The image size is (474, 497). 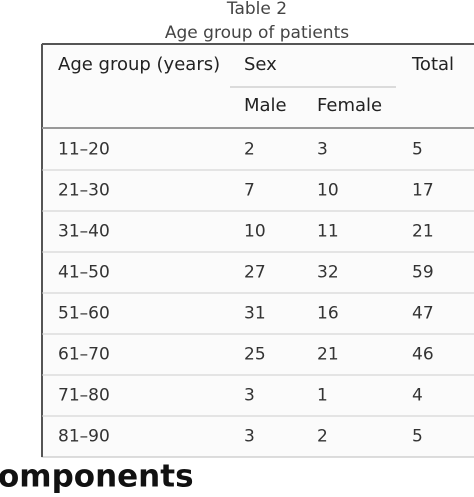 What do you see at coordinates (257, 33) in the screenshot?
I see `table-title: Age group of patients` at bounding box center [257, 33].